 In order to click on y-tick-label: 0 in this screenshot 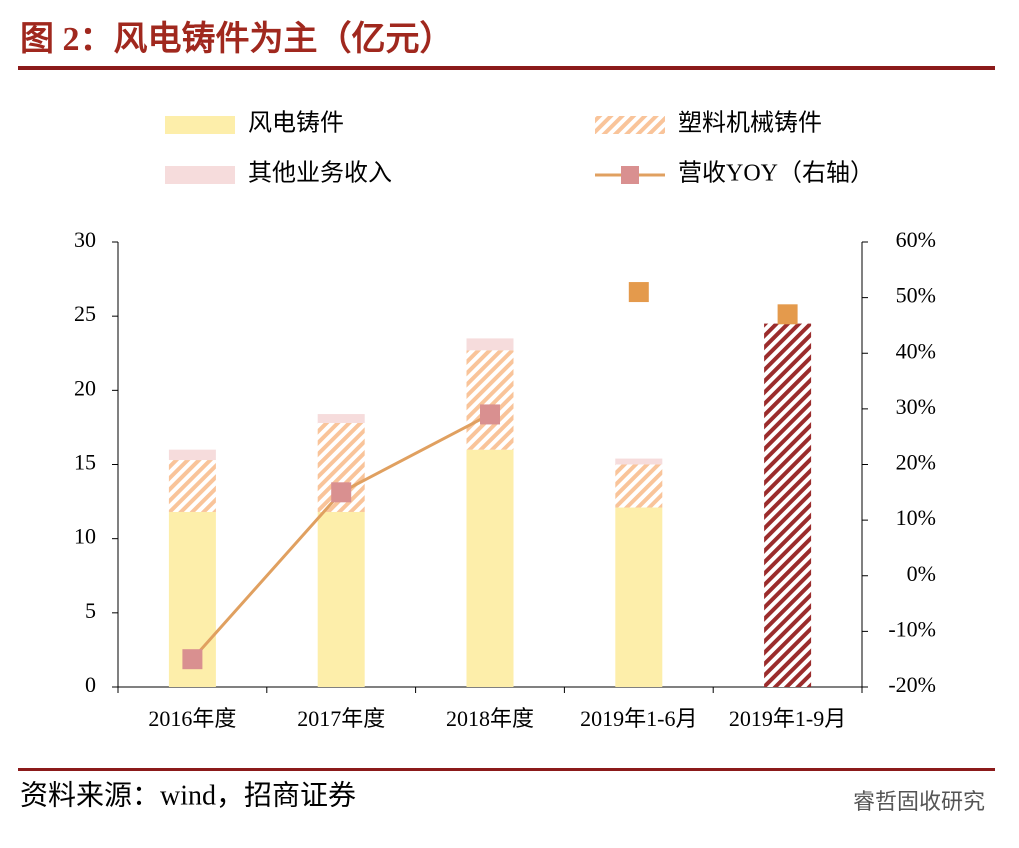, I will do `click(90, 684)`.